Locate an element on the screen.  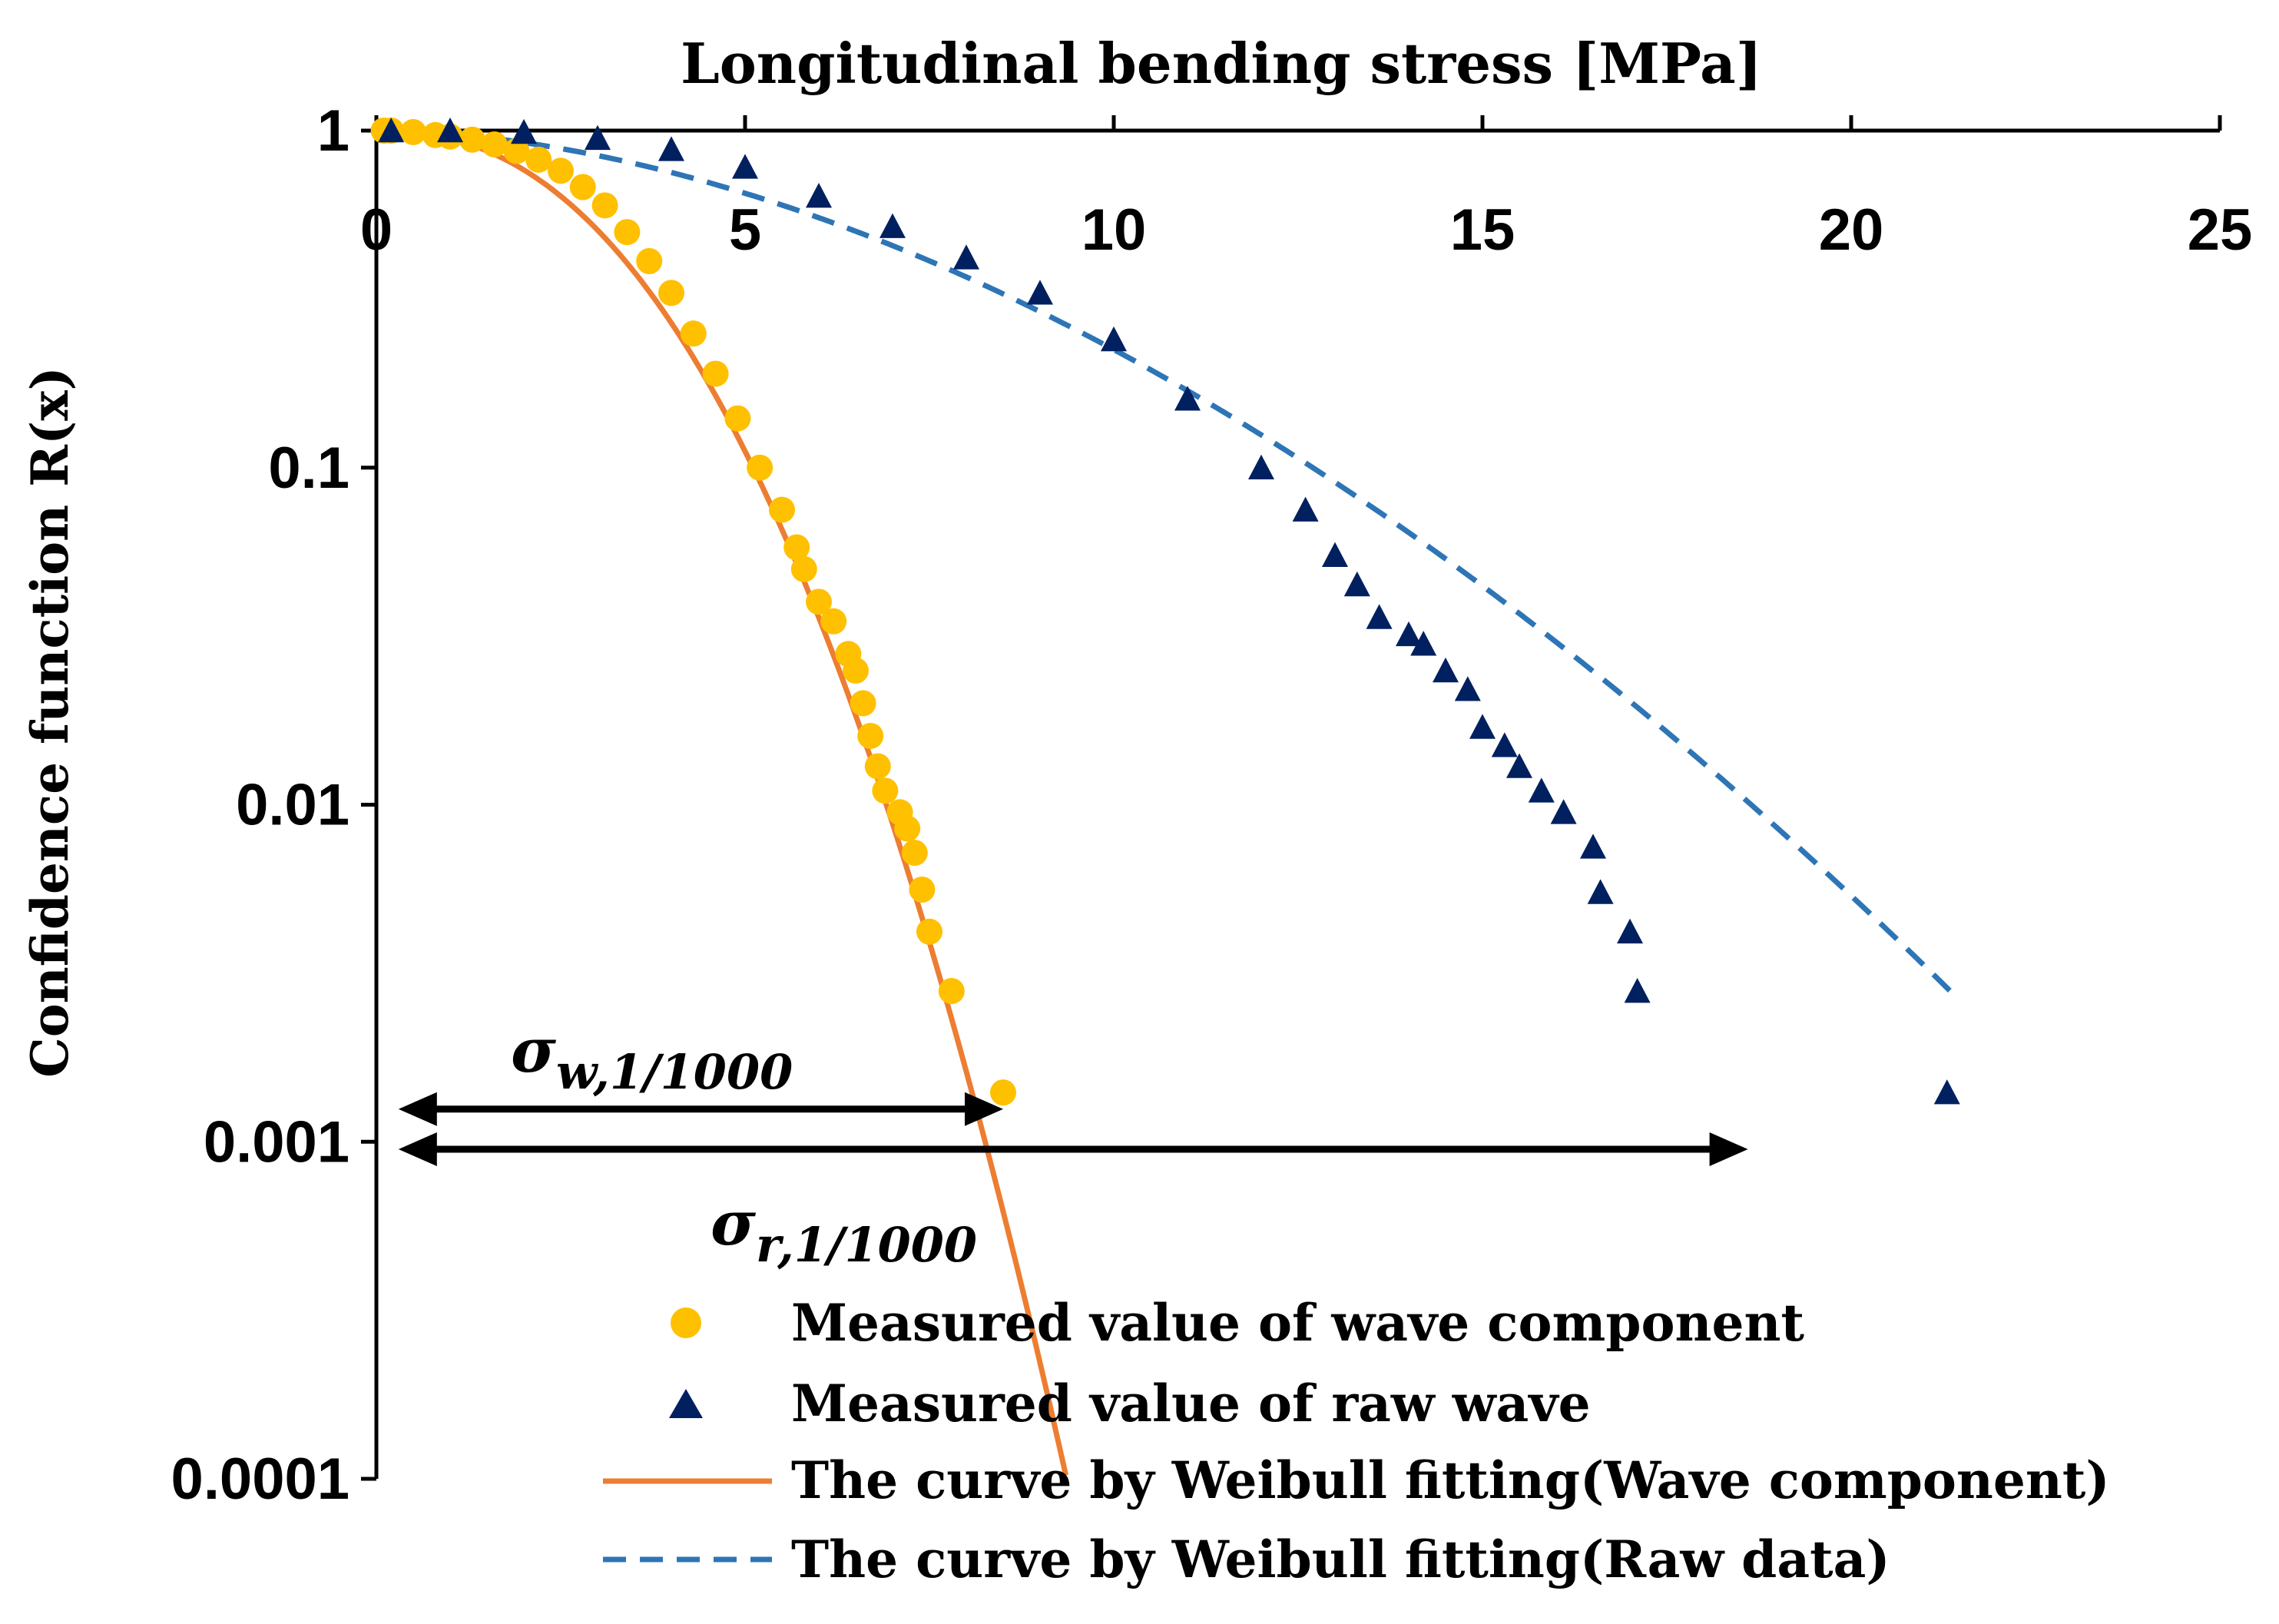
y-tick-label: 1 is located at coordinates (333, 131).